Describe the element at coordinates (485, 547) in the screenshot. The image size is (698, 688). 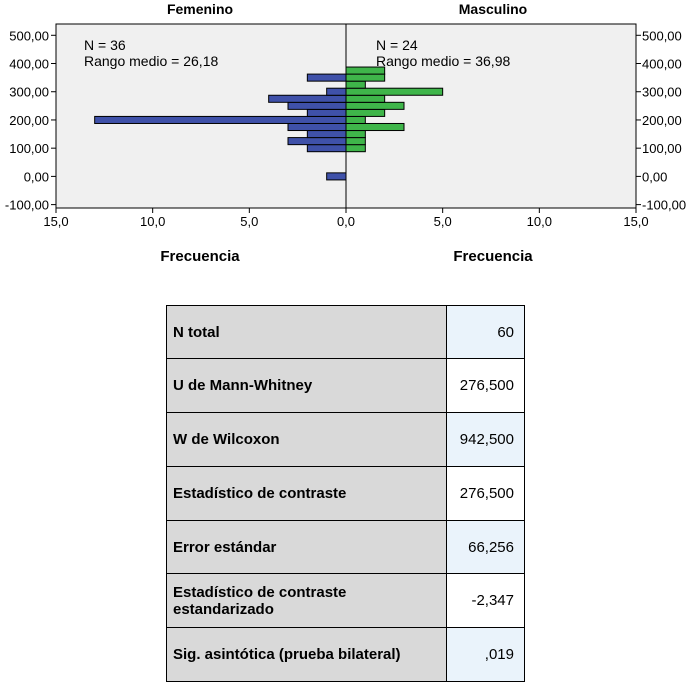
I see `stat-value: 66,256` at that location.